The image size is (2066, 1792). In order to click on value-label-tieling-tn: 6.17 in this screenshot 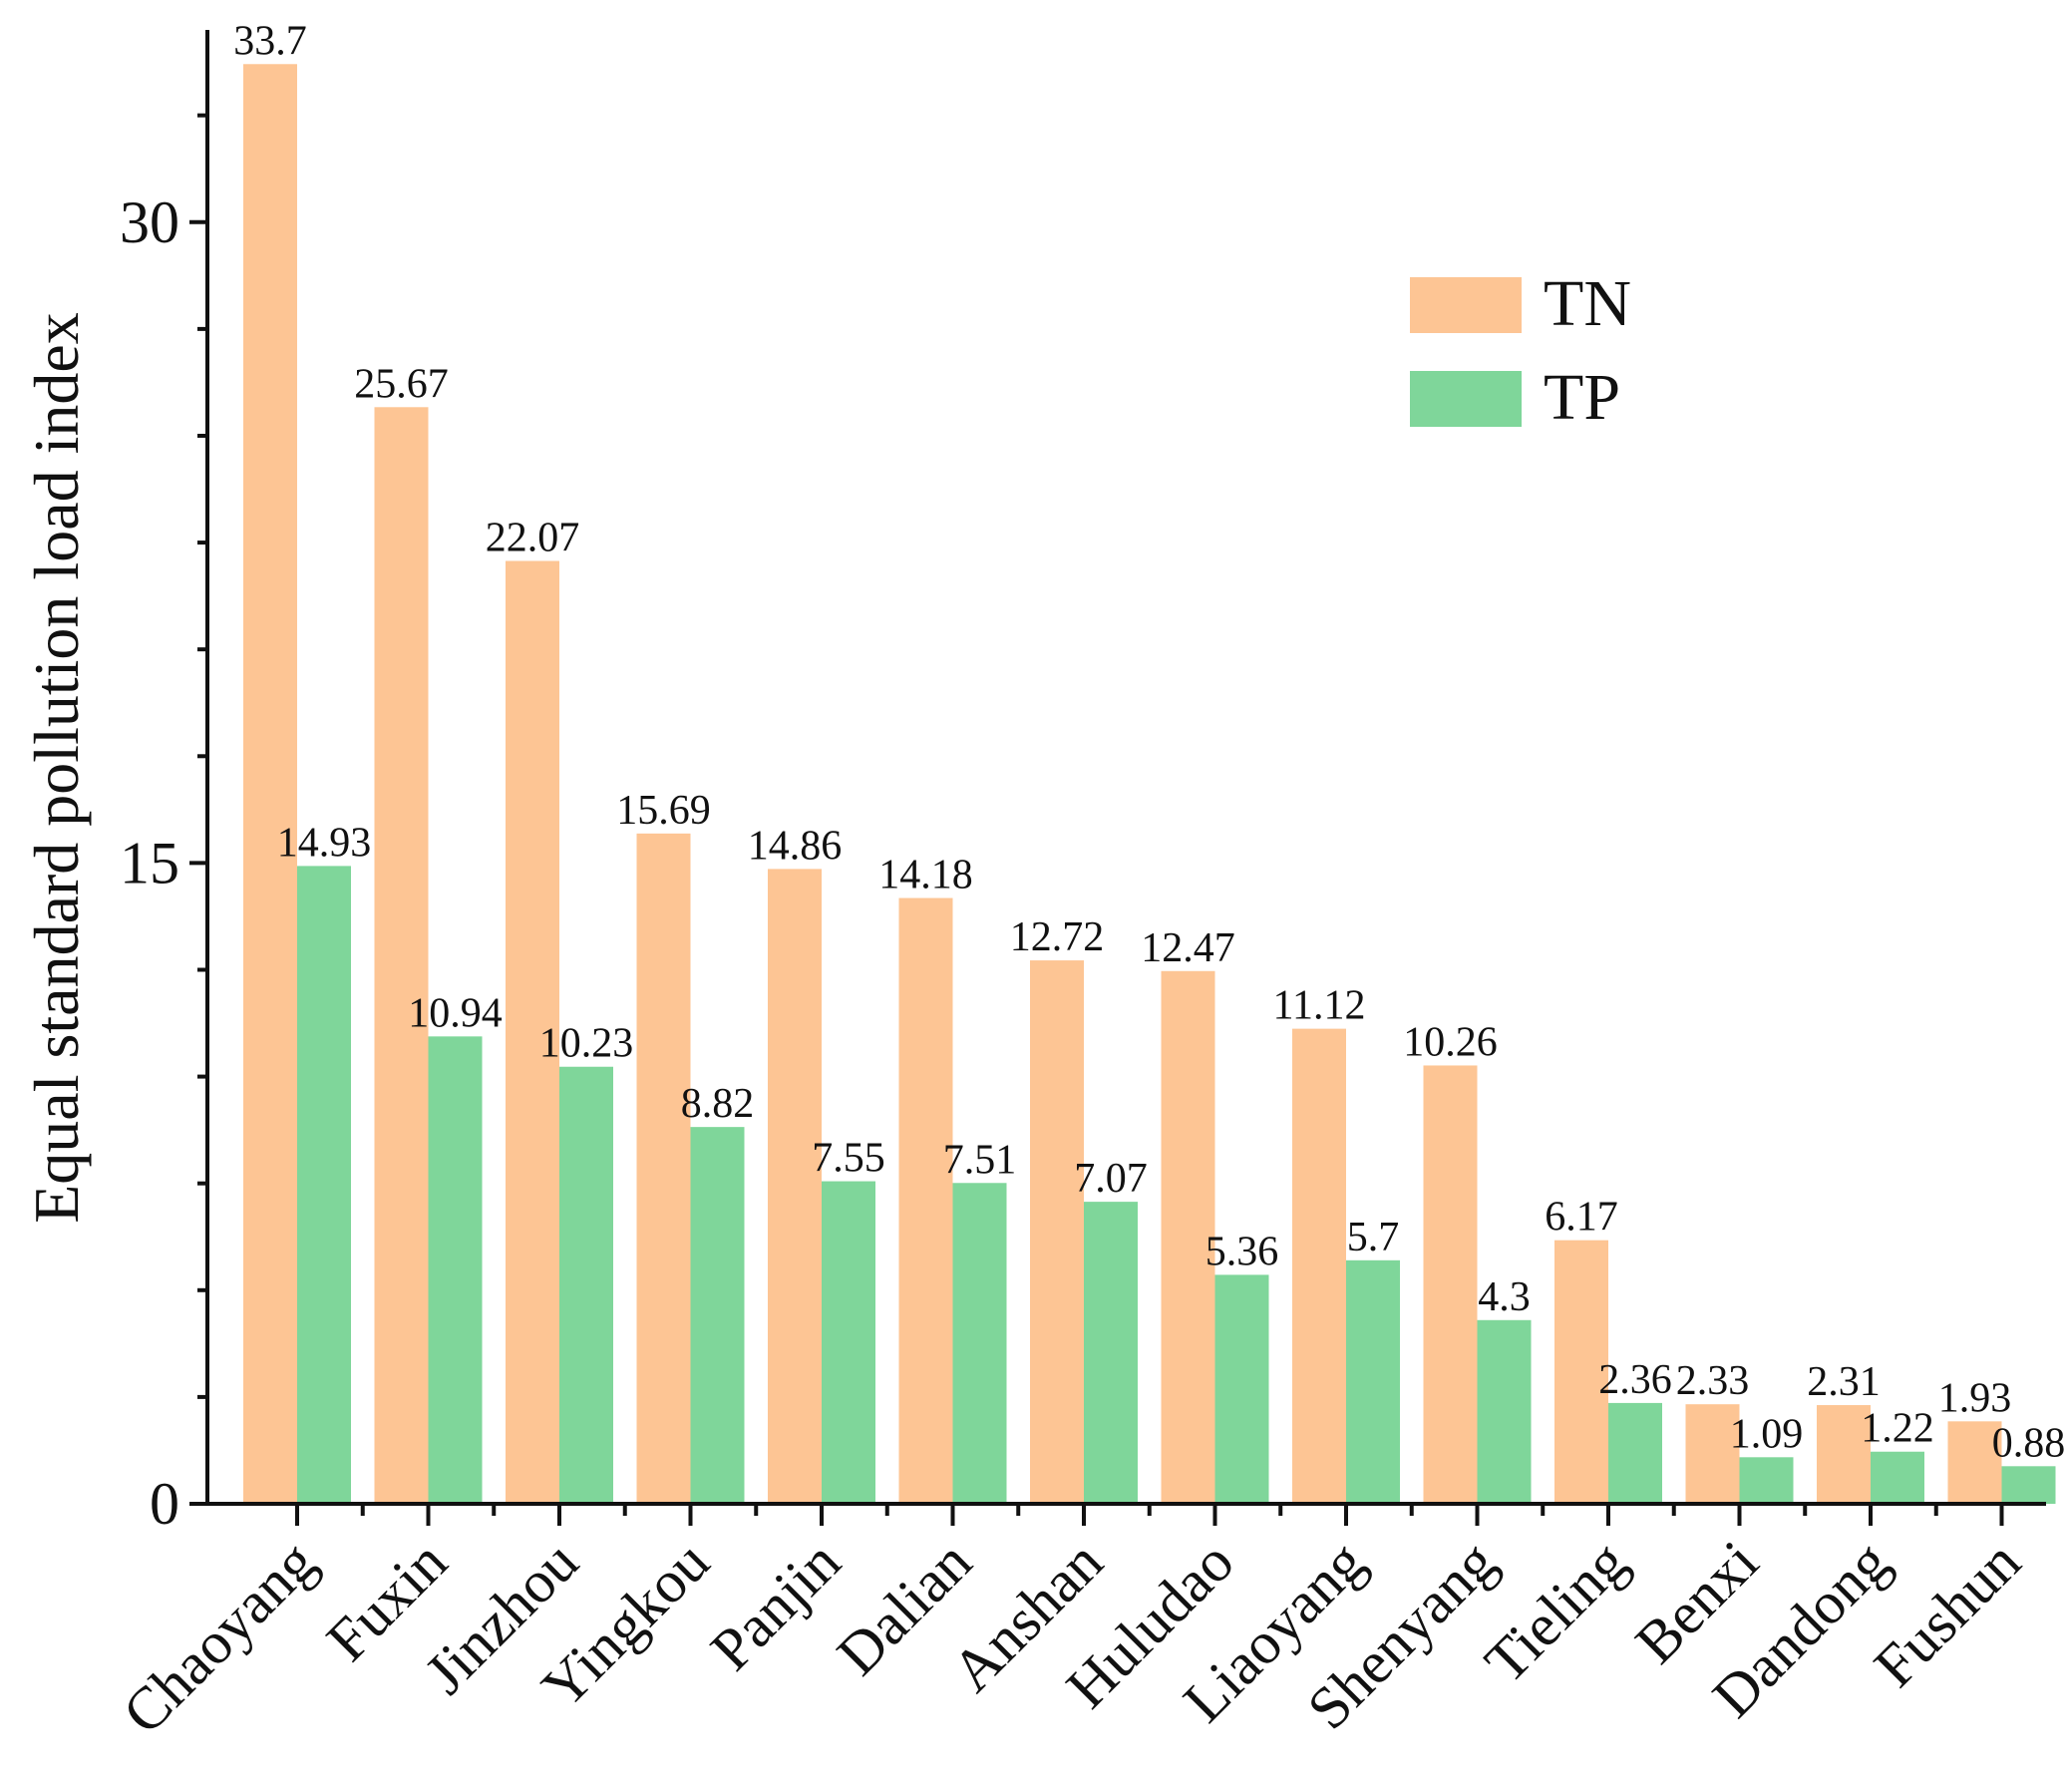, I will do `click(1581, 1218)`.